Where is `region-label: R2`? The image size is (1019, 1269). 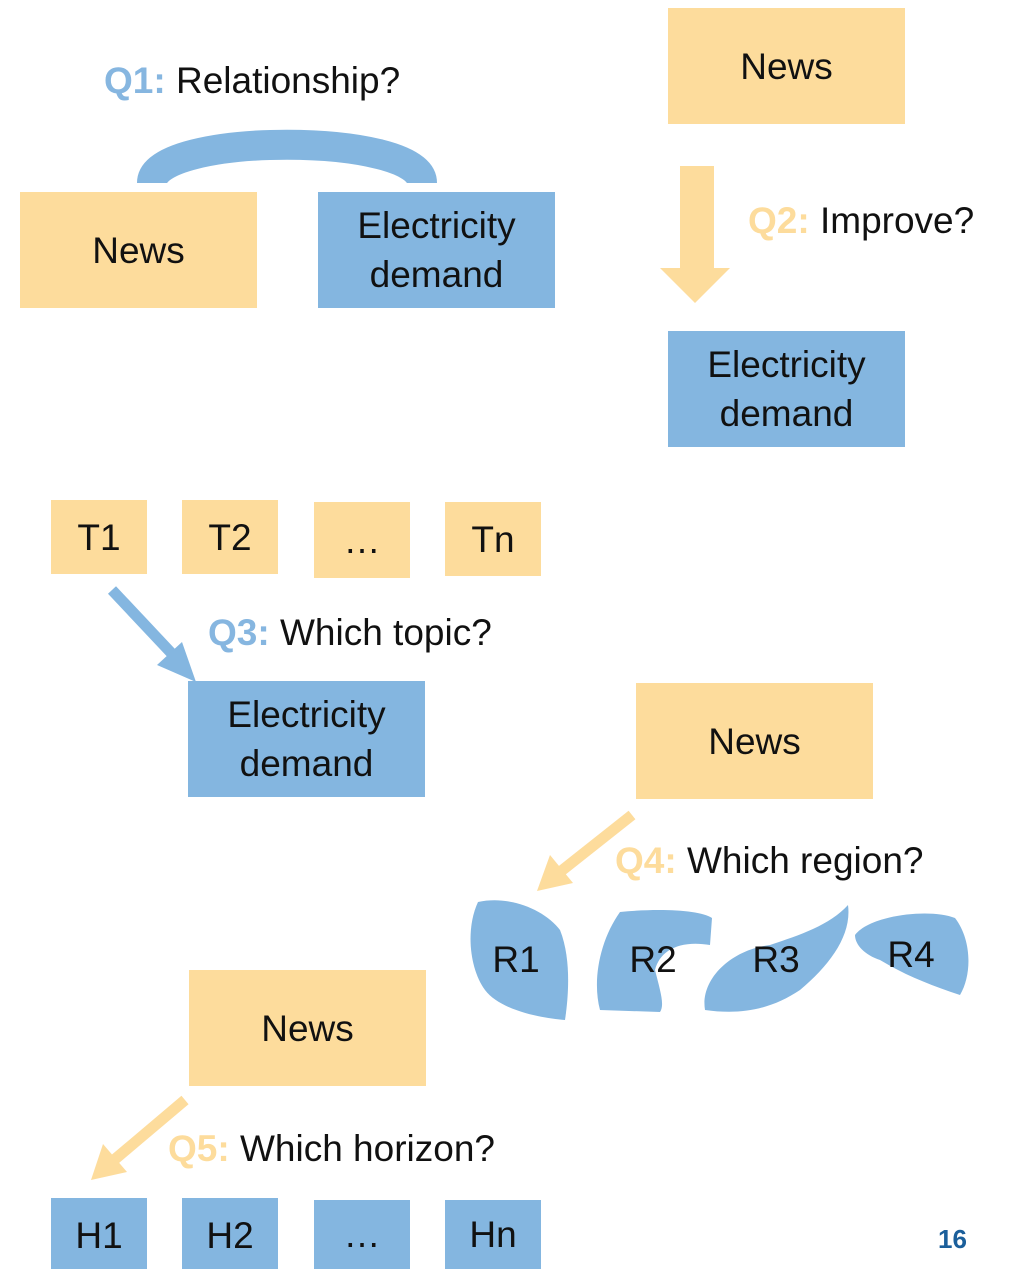 region-label: R2 is located at coordinates (653, 959).